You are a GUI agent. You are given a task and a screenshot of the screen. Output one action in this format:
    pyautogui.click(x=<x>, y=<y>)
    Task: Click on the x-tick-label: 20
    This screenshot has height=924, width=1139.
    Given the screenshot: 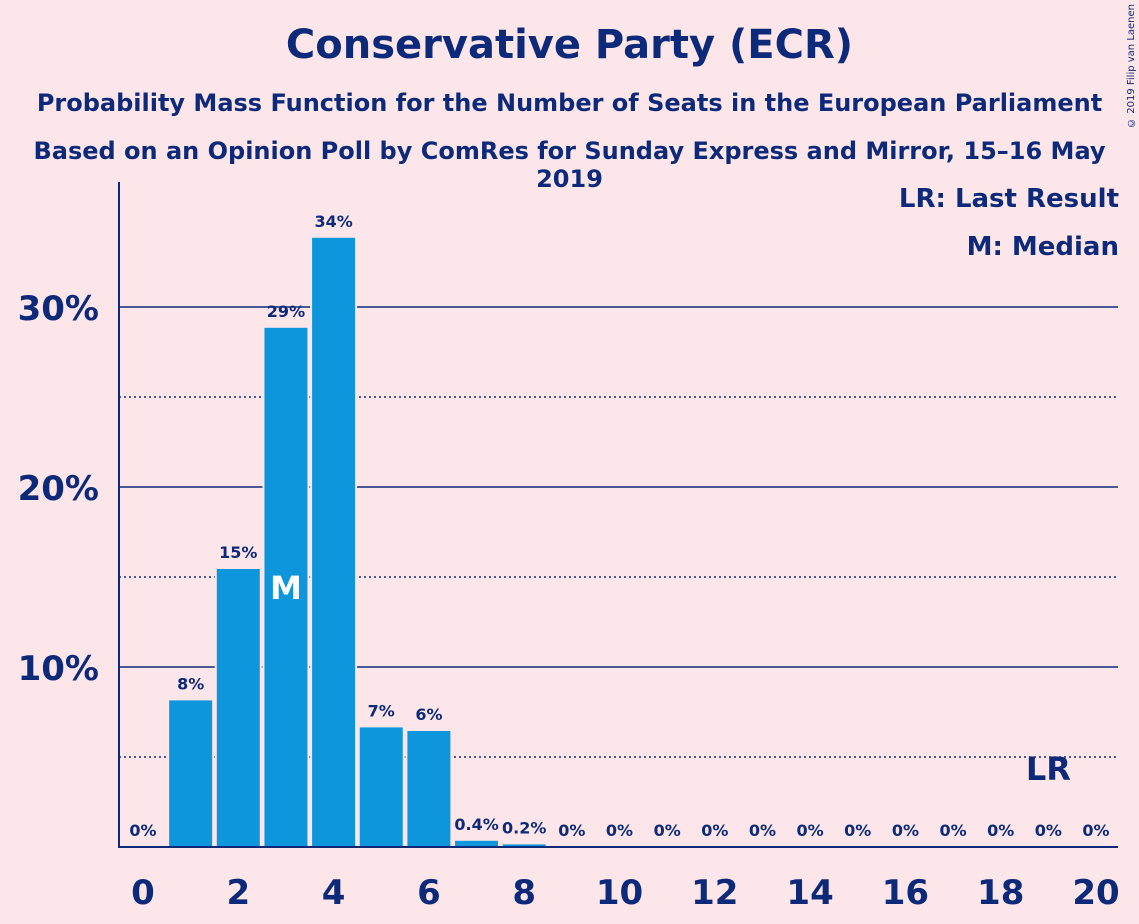 What is the action you would take?
    pyautogui.click(x=1095, y=893)
    